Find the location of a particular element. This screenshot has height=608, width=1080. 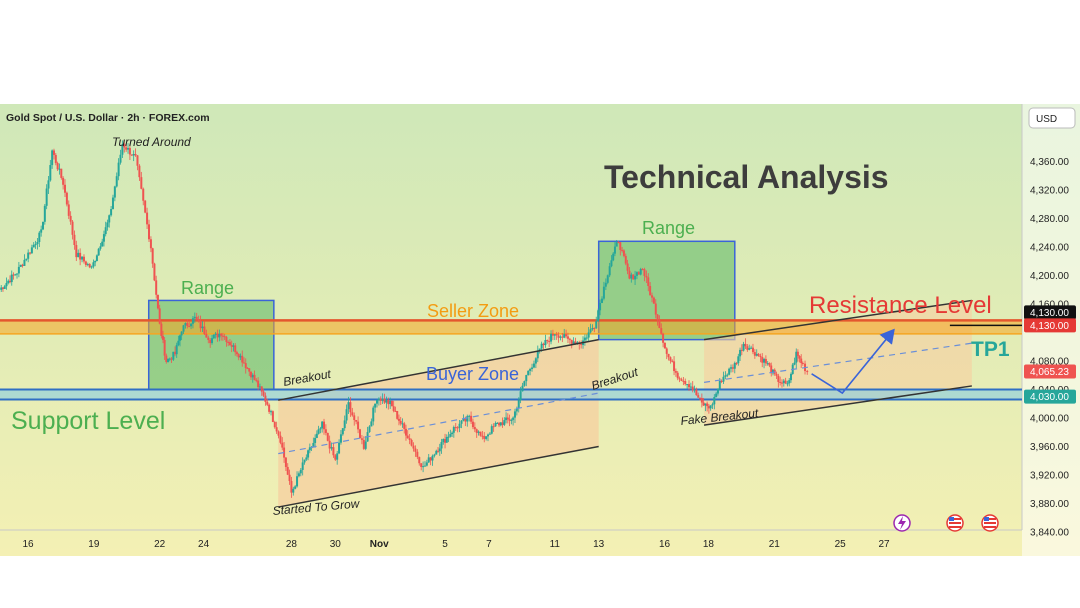

channel-2-lower-line is located at coordinates (837, 405).